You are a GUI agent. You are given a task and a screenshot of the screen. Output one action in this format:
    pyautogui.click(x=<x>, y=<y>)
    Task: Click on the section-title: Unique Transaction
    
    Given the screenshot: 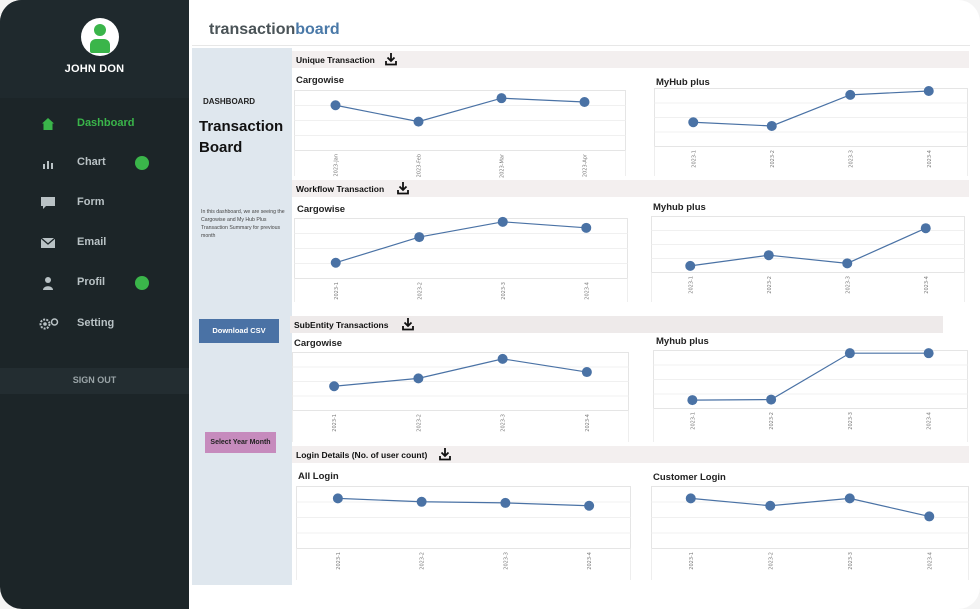 What is the action you would take?
    pyautogui.click(x=335, y=60)
    